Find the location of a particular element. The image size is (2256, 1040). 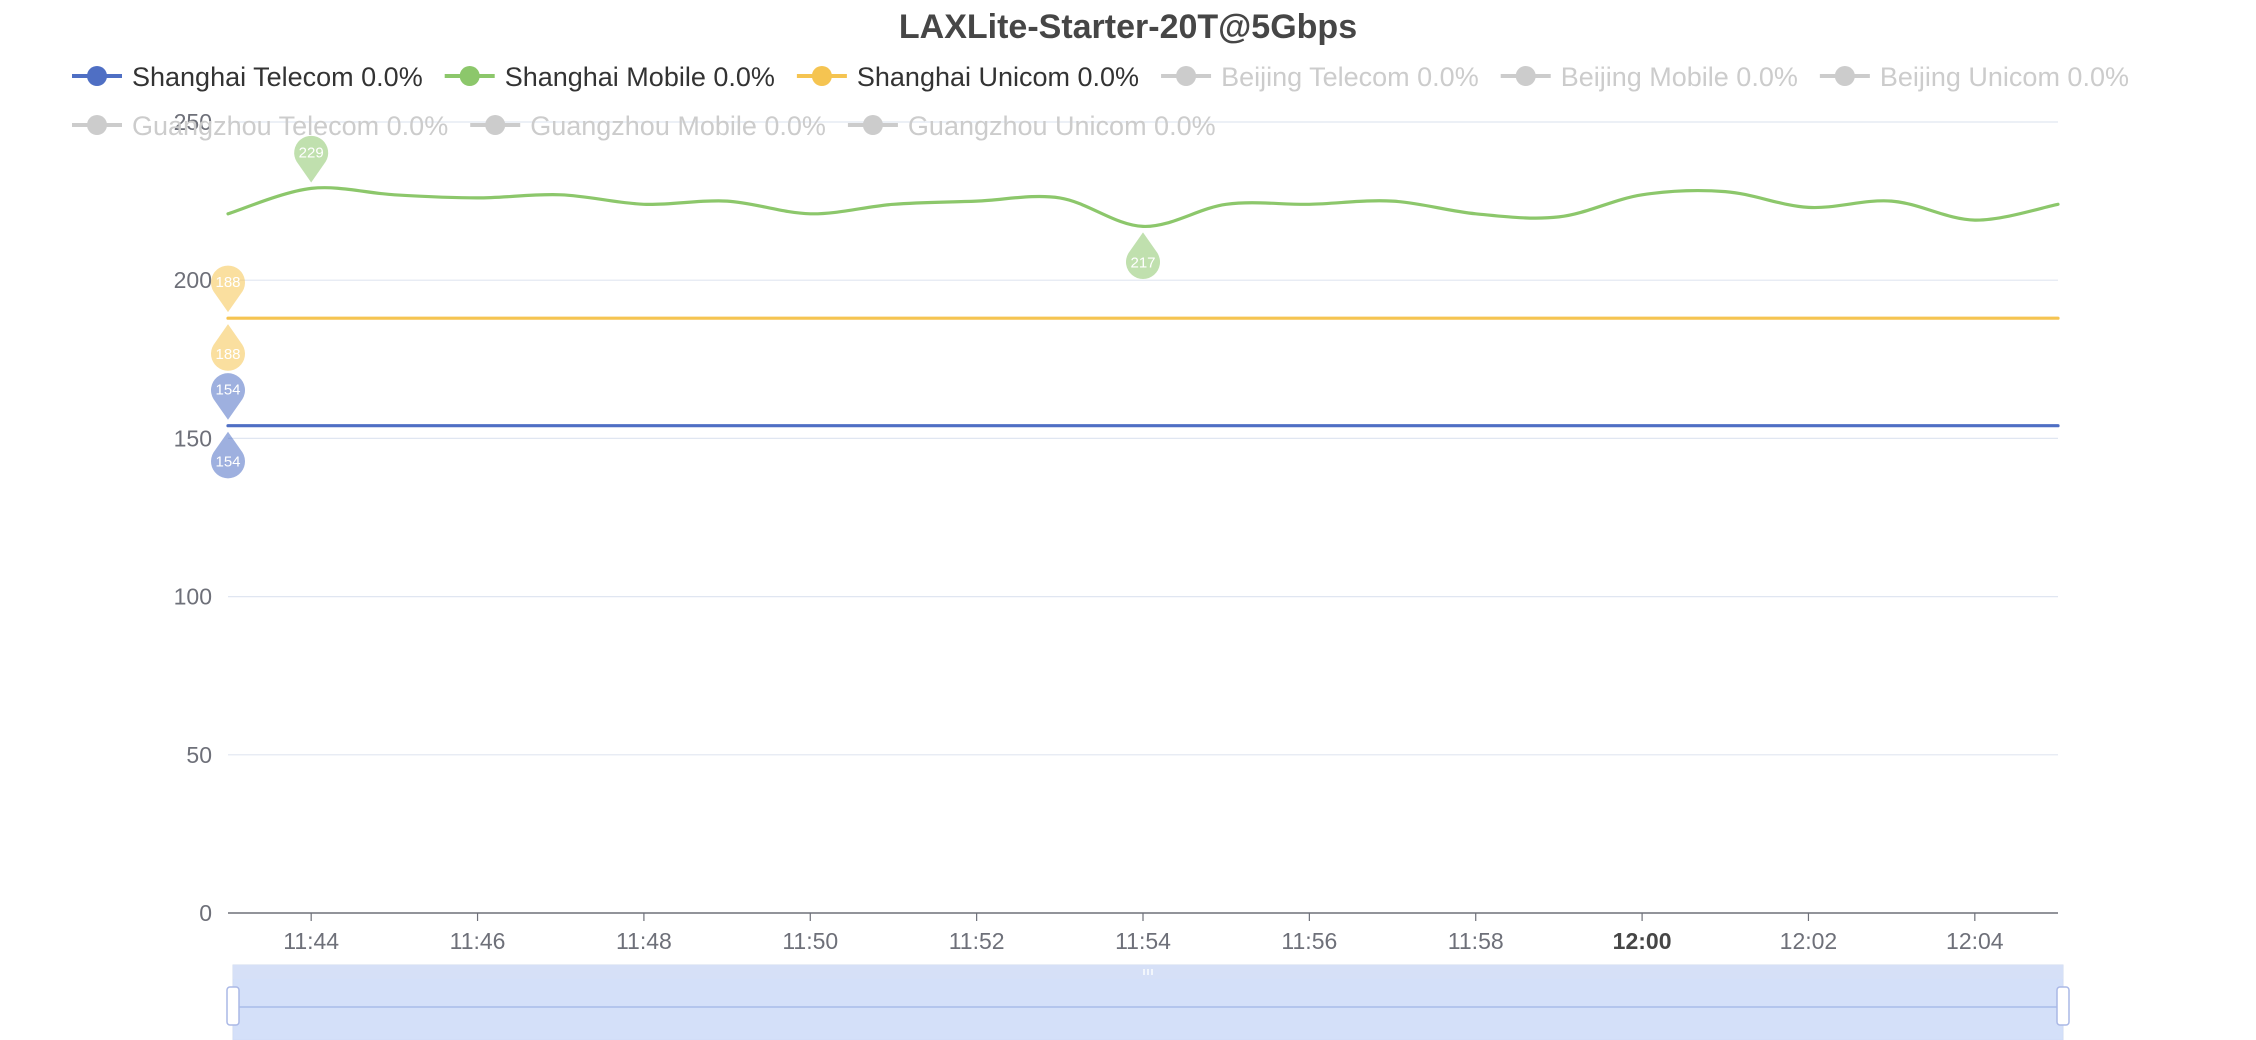

marker-min-shanghai-telecom is located at coordinates (228, 455).